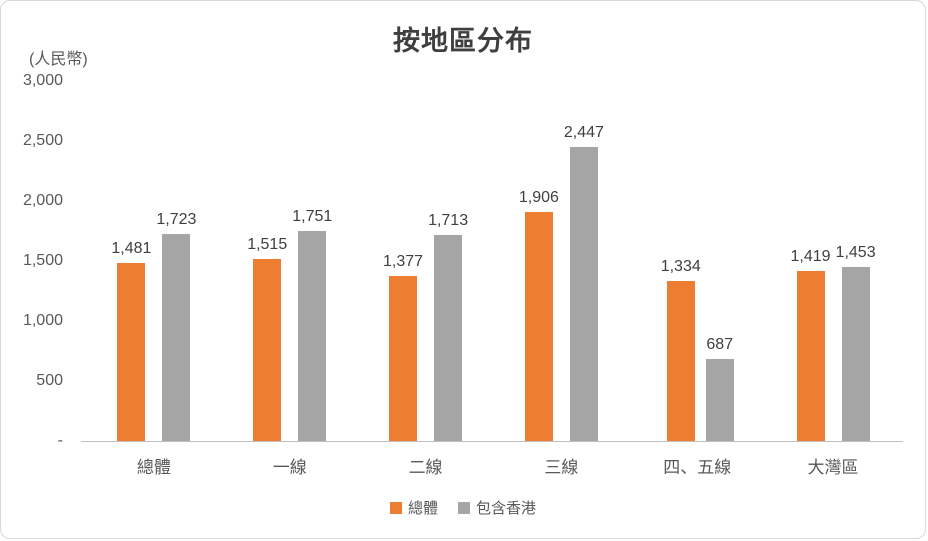  I want to click on bar-wrapper: 687, so click(719, 388).